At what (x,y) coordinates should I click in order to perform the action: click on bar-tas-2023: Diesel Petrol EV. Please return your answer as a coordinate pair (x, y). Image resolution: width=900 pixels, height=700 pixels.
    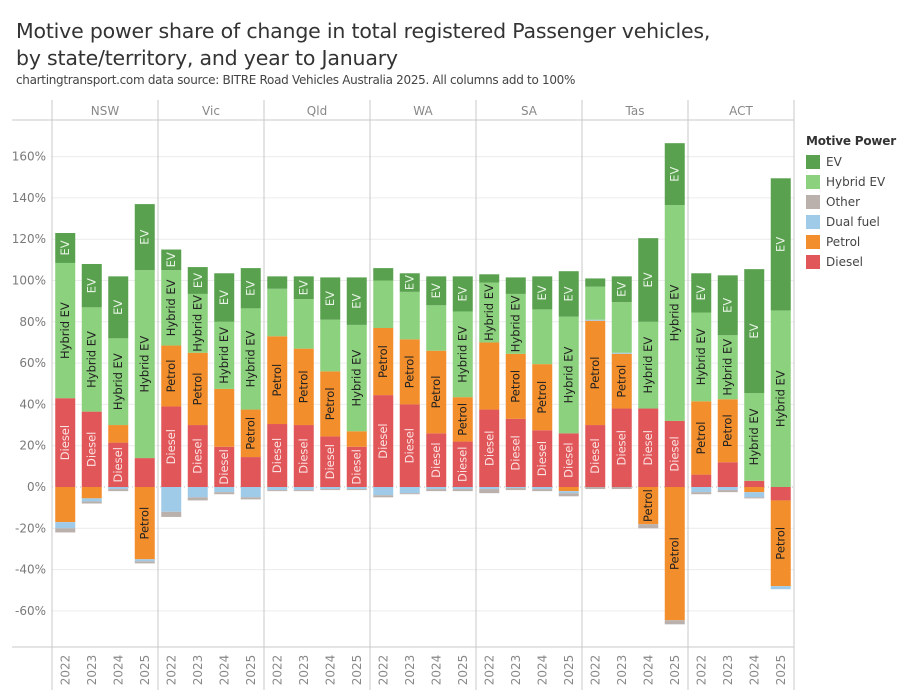
    Looking at the image, I should click on (621, 383).